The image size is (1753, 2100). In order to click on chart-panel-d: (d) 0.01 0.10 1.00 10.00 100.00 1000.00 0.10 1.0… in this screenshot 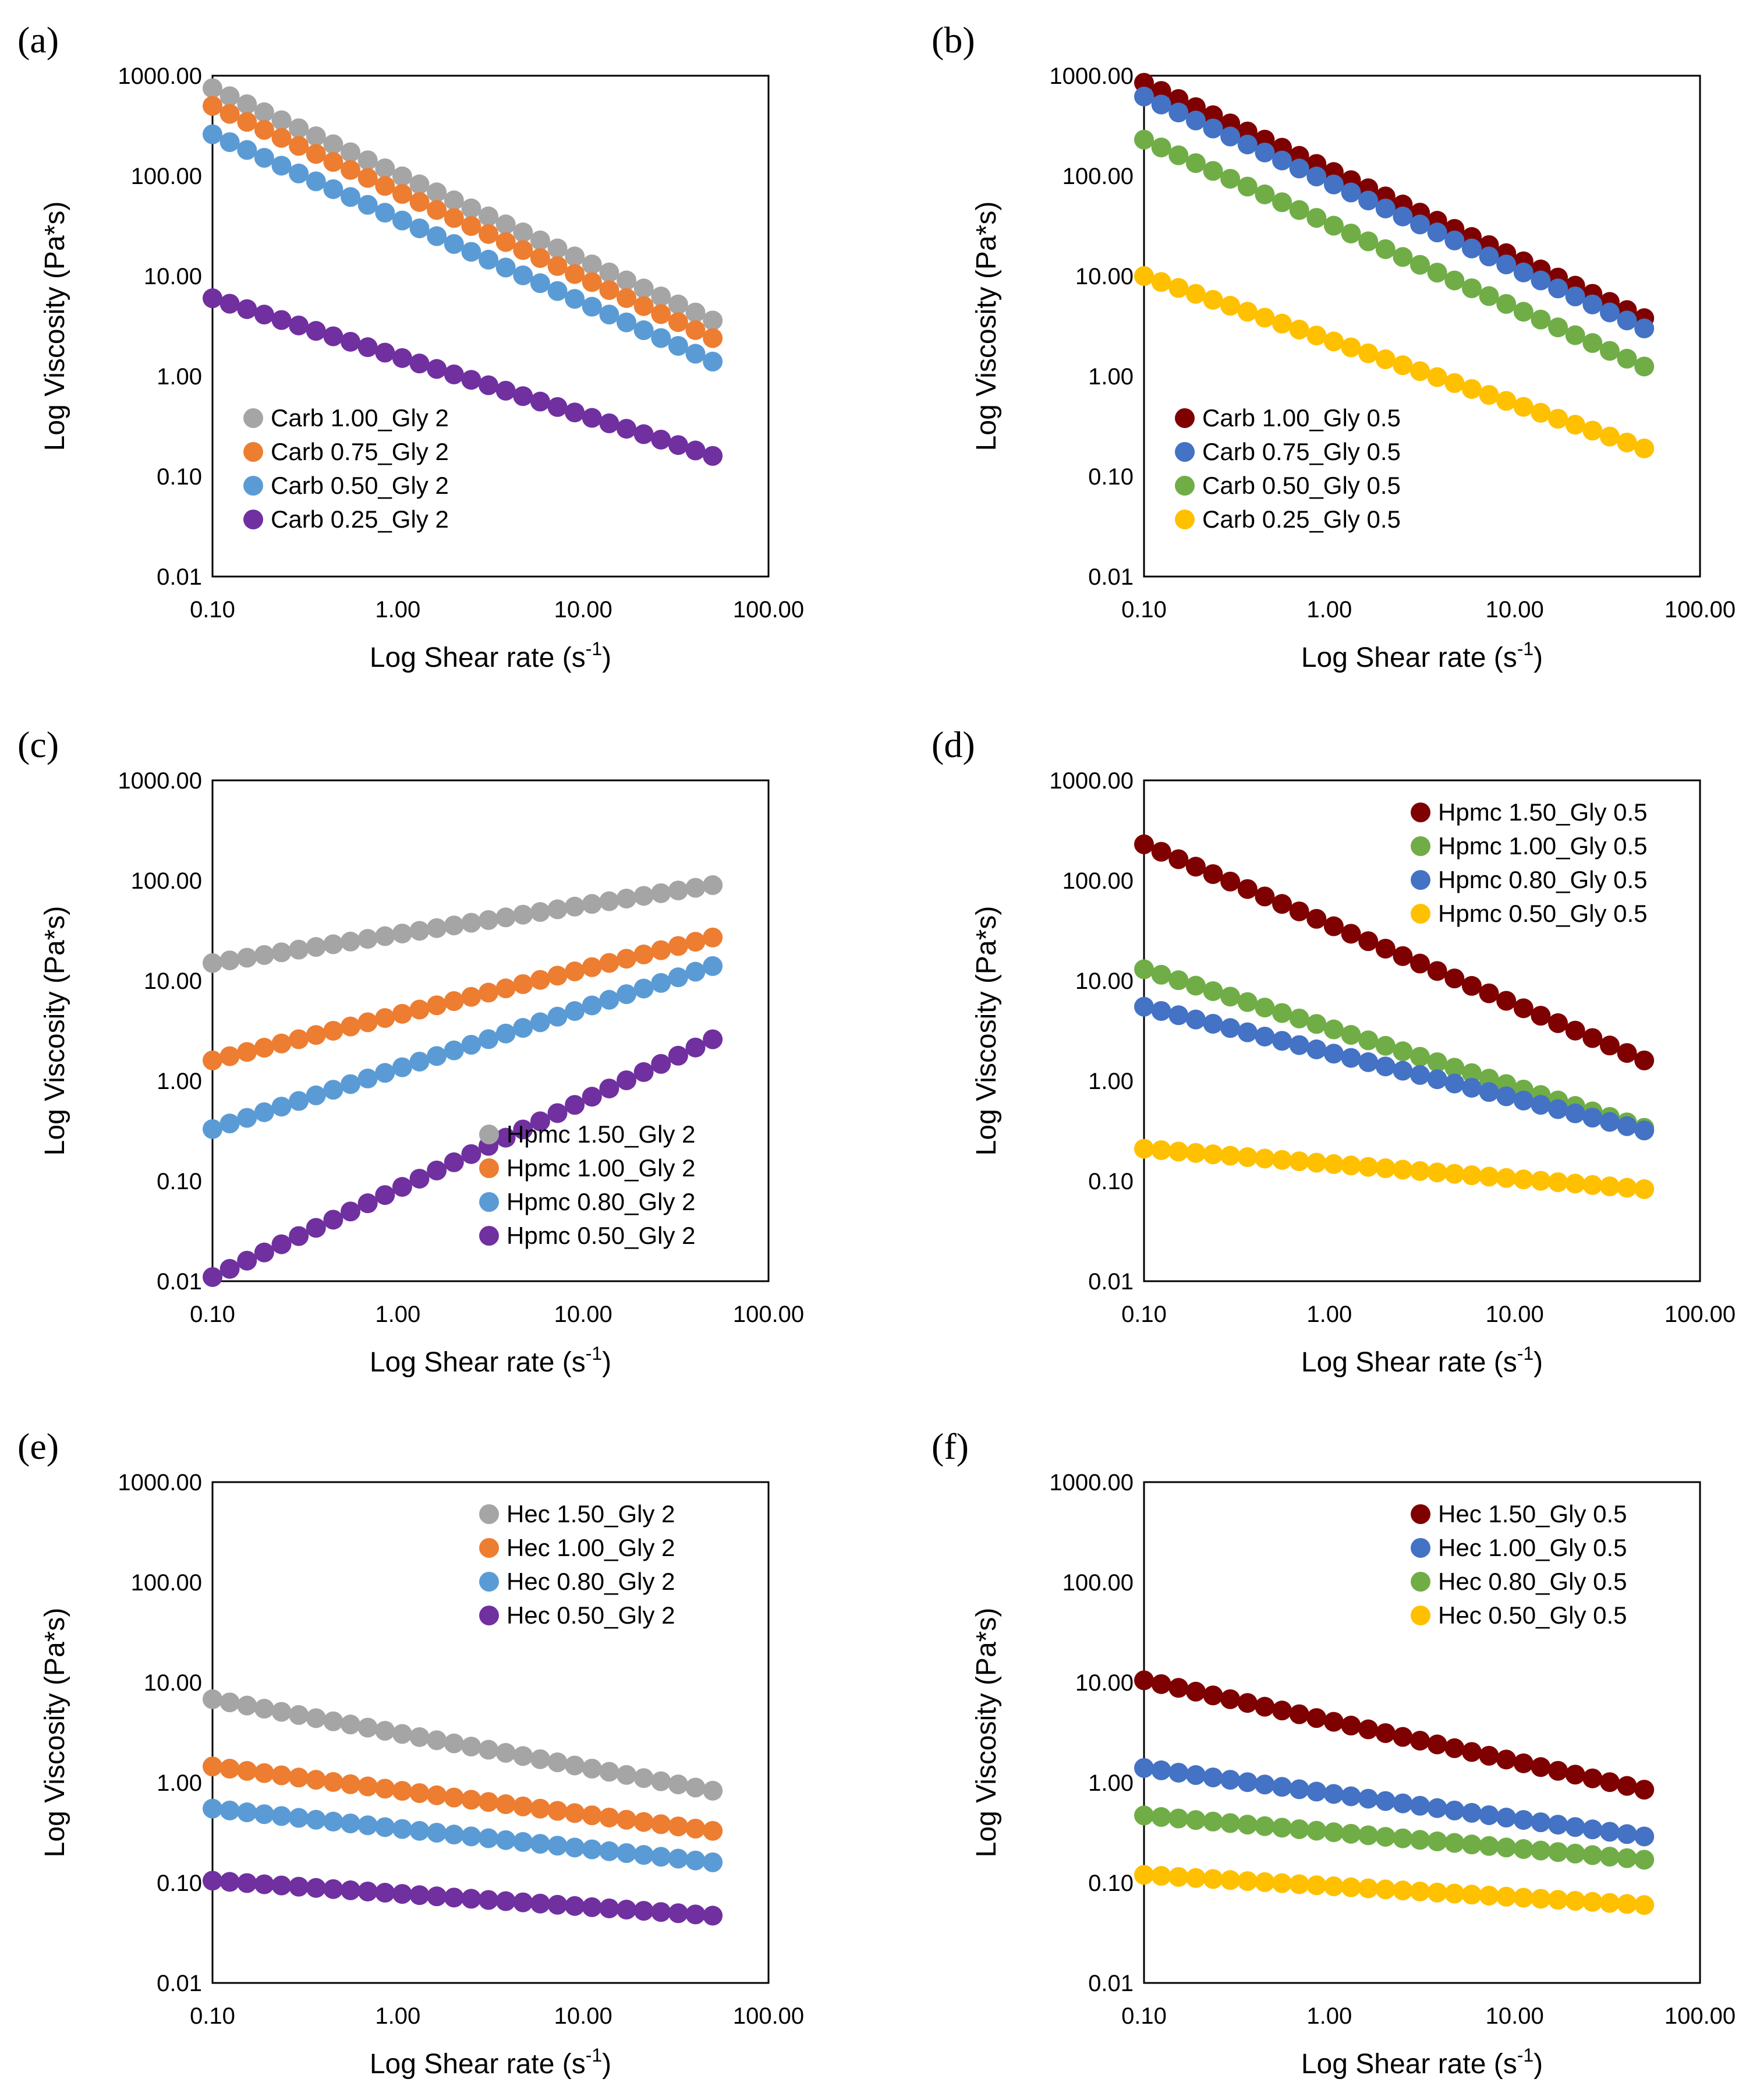, I will do `click(1334, 1051)`.